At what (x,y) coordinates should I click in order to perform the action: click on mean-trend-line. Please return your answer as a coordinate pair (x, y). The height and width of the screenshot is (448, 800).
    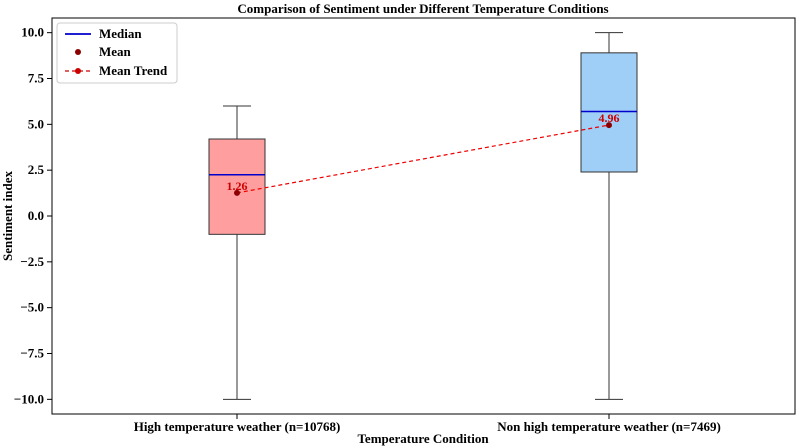
    Looking at the image, I should click on (423, 159).